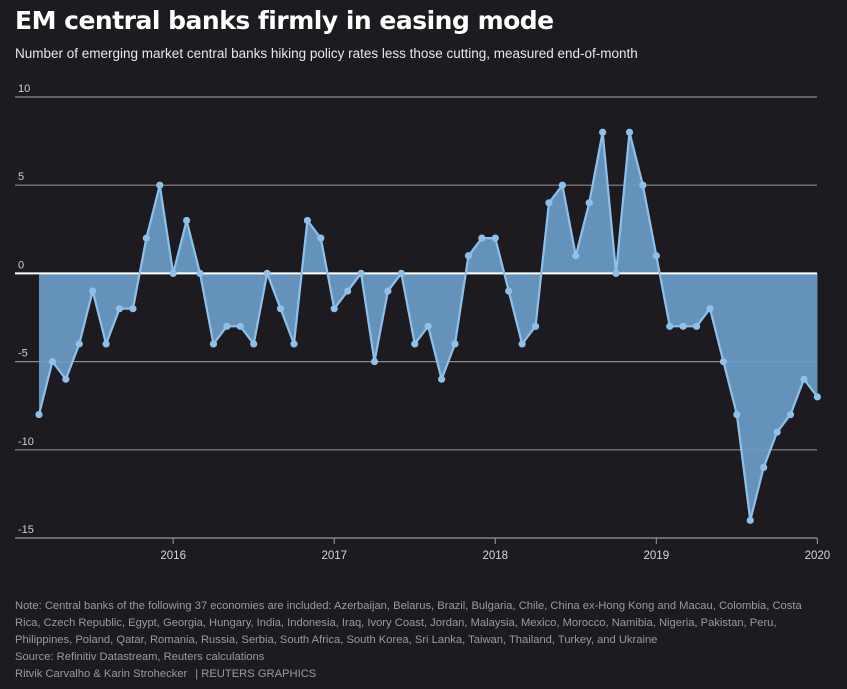  I want to click on chart-title: EM central banks firmly in easing mode, so click(284, 20).